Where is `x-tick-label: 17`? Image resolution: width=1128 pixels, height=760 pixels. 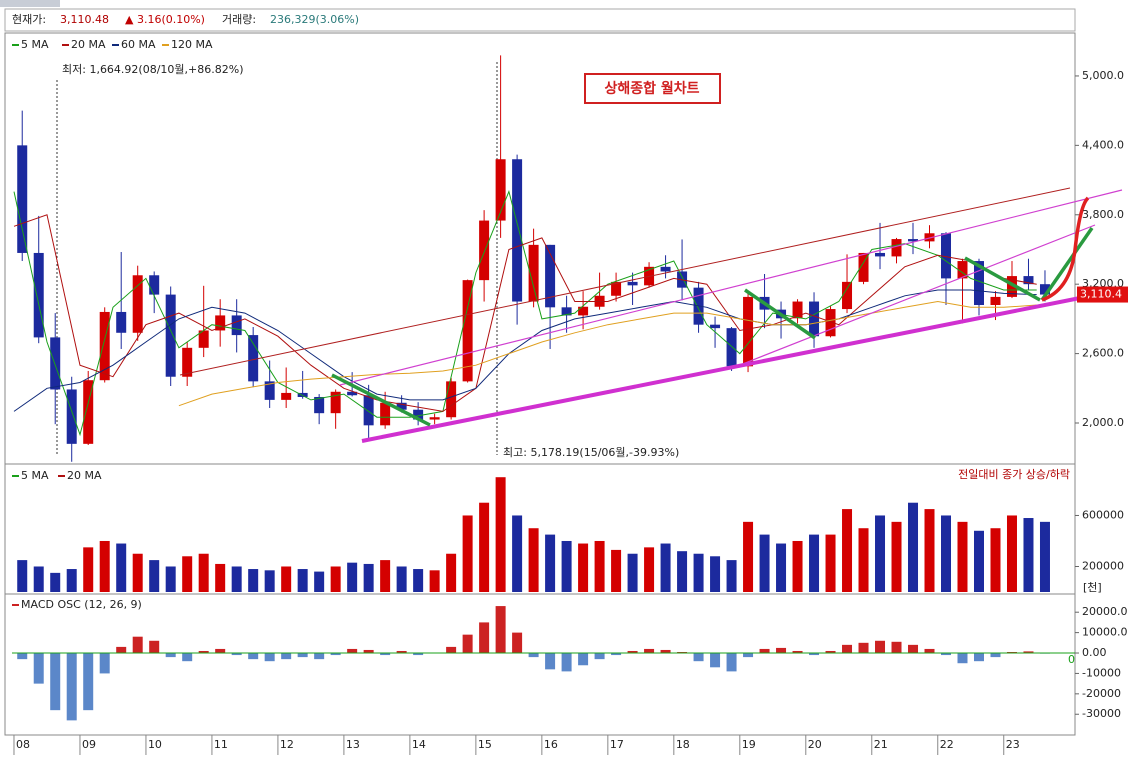
x-tick-label: 17 is located at coordinates (617, 744).